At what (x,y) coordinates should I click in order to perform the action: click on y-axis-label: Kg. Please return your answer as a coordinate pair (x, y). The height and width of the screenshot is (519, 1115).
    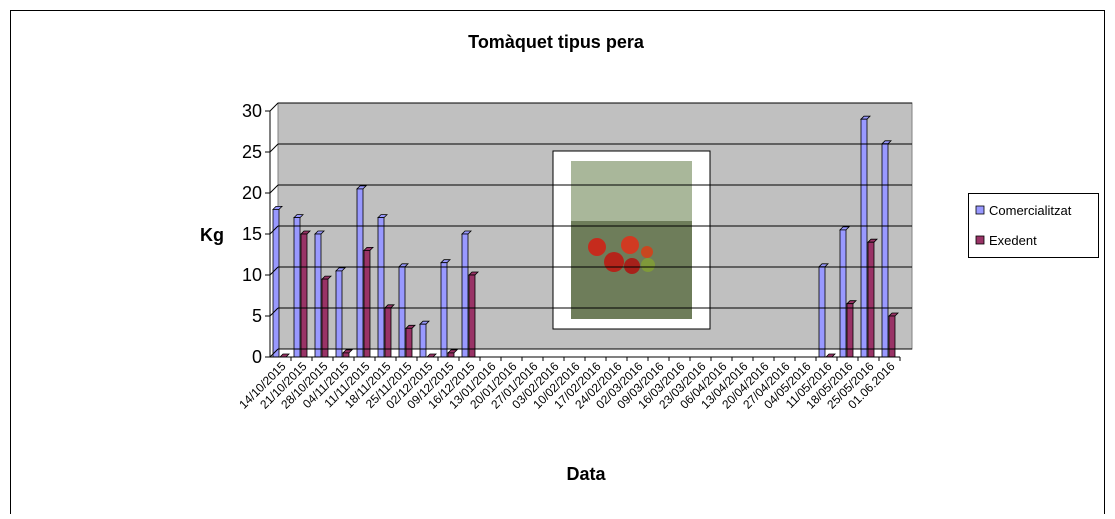
    Looking at the image, I should click on (212, 235).